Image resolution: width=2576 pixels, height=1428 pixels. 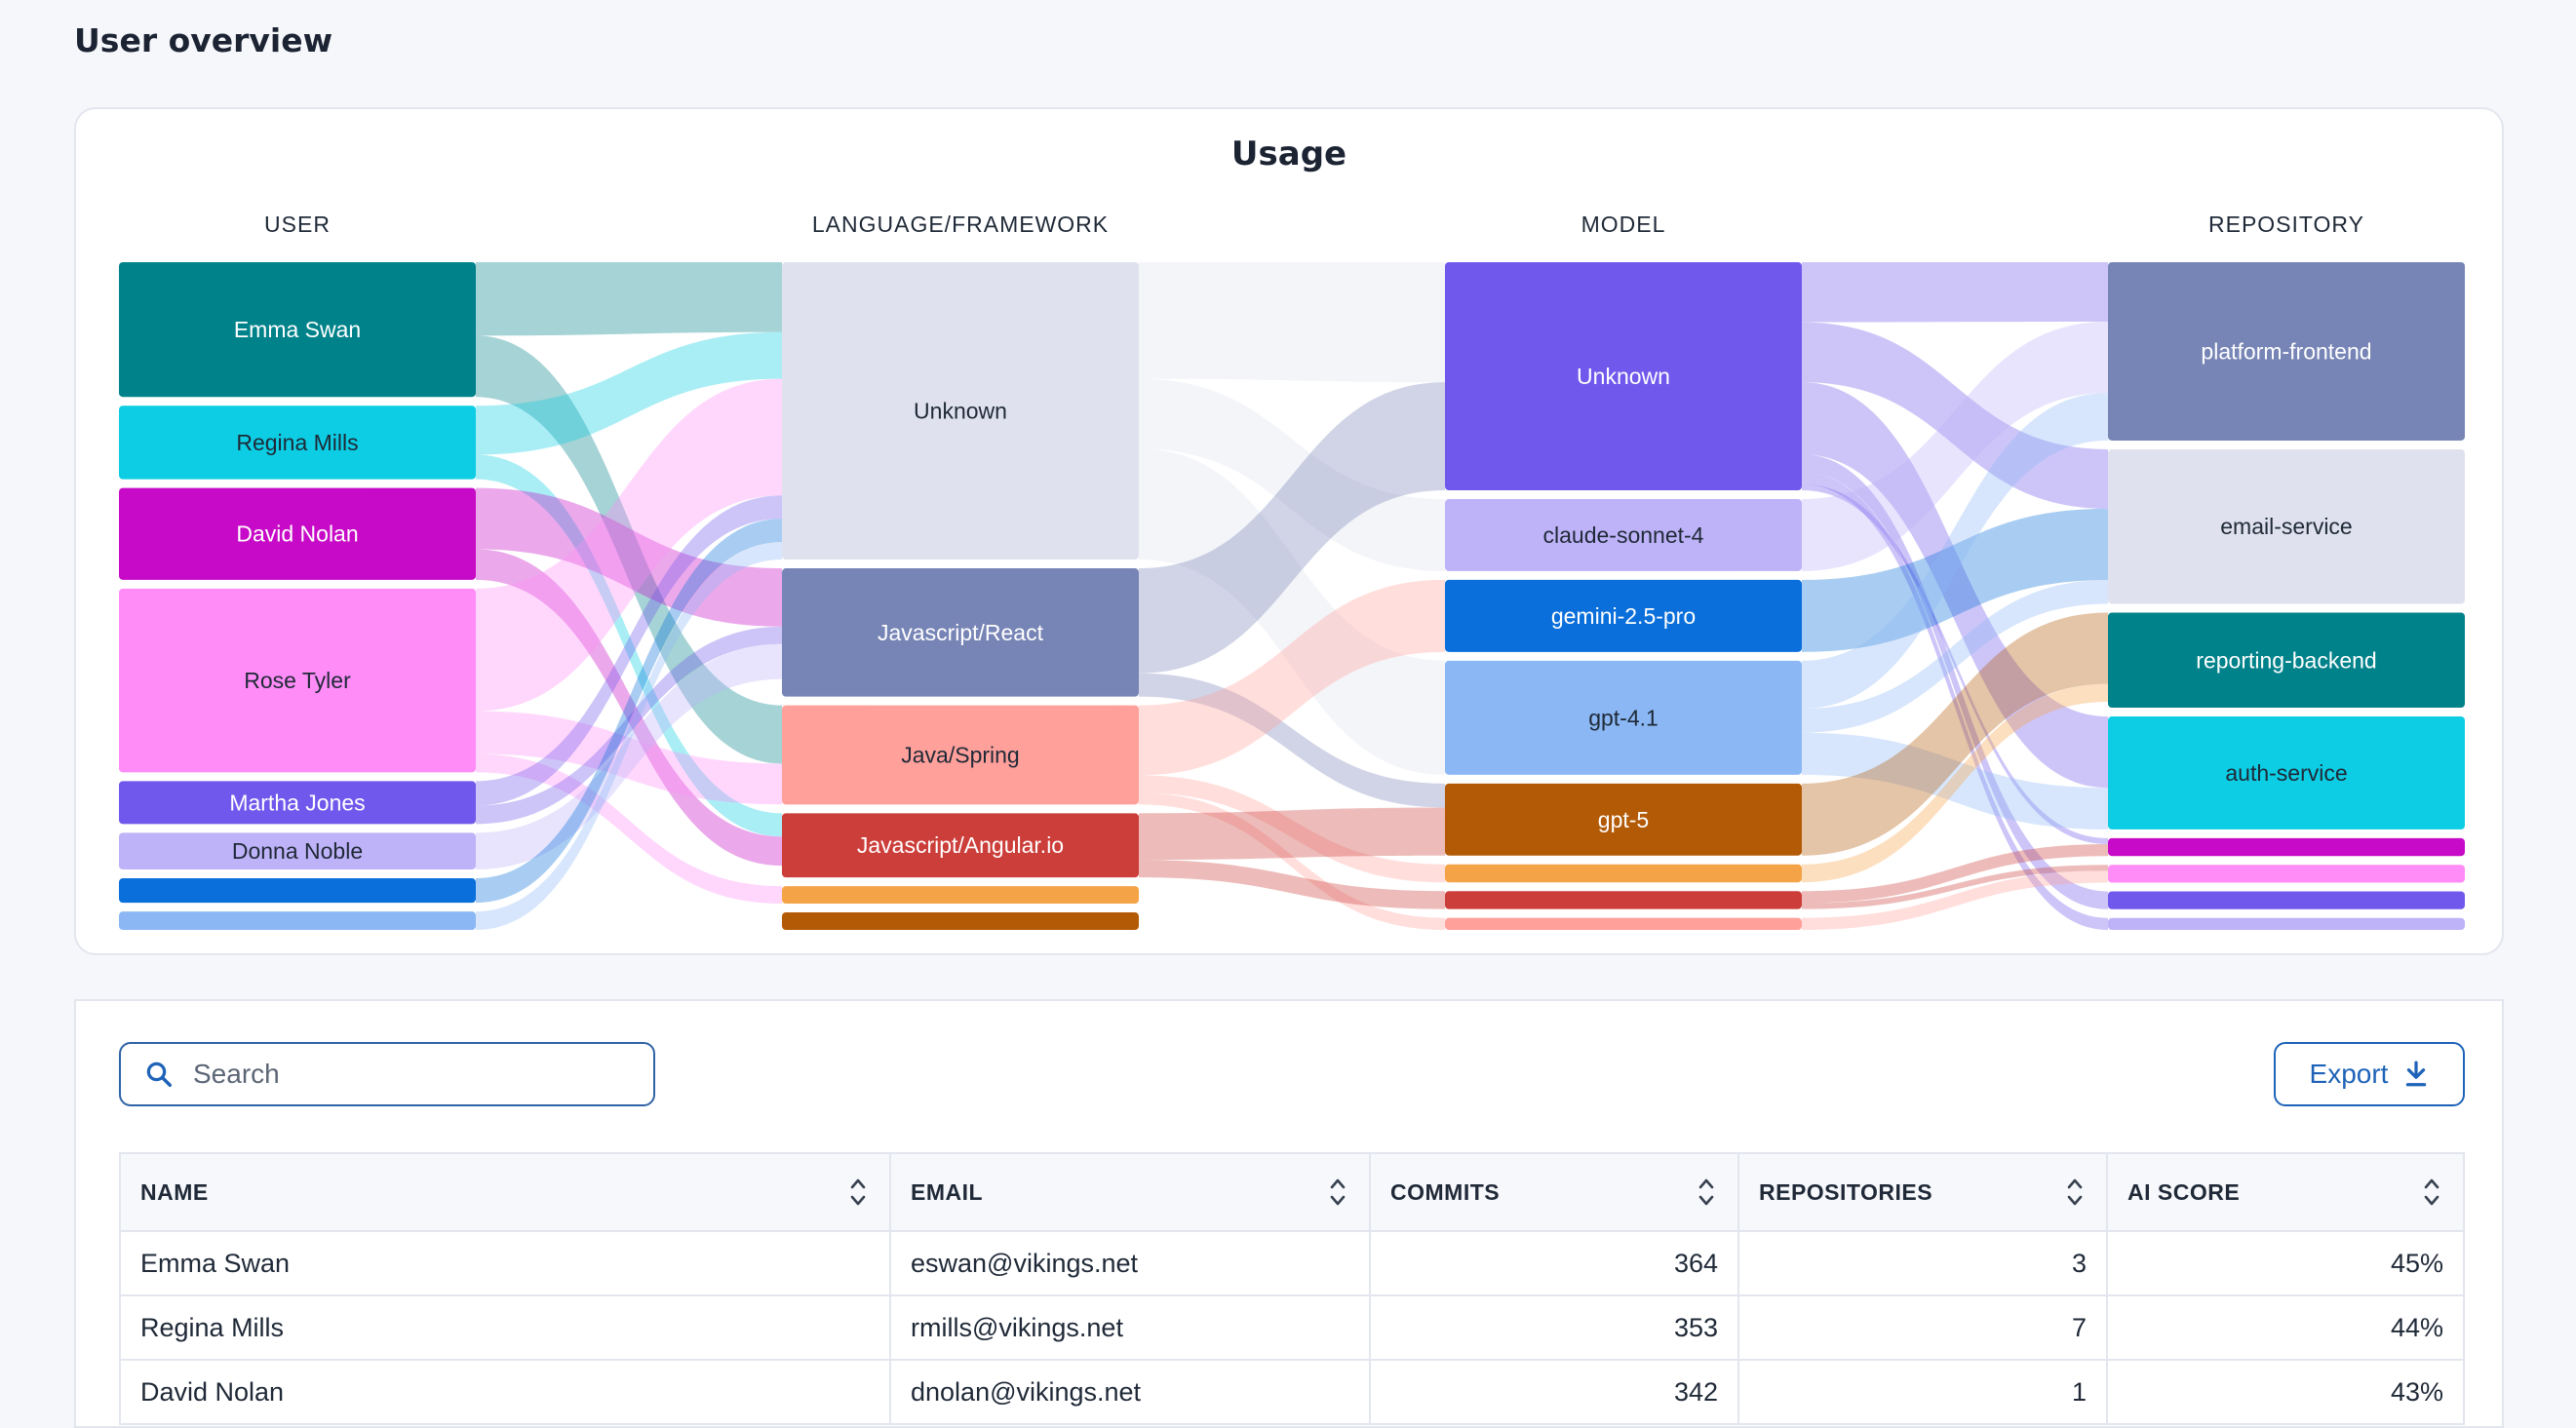 What do you see at coordinates (1623, 224) in the screenshot?
I see `column-header-model: MODEL` at bounding box center [1623, 224].